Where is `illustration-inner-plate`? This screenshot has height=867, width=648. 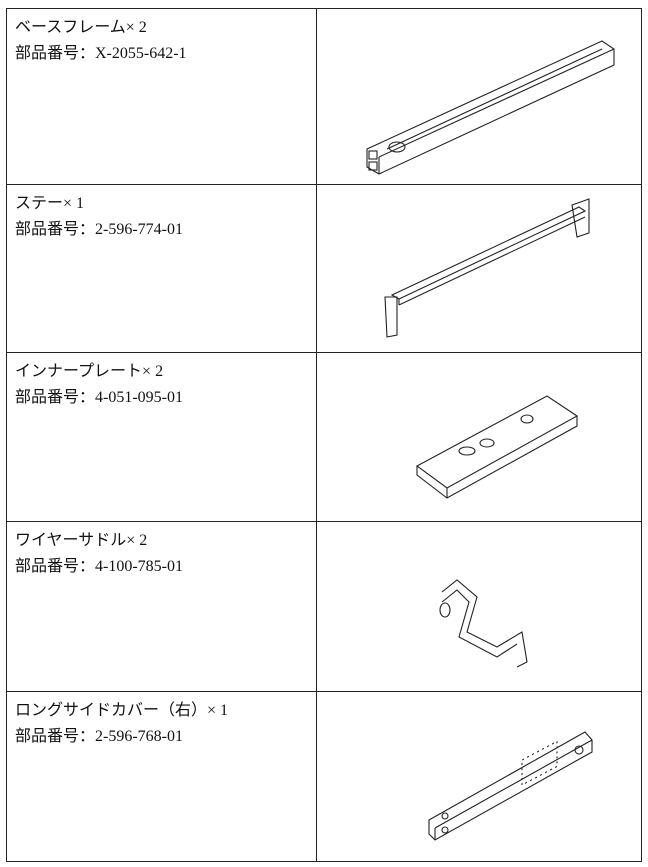
illustration-inner-plate is located at coordinates (497, 447).